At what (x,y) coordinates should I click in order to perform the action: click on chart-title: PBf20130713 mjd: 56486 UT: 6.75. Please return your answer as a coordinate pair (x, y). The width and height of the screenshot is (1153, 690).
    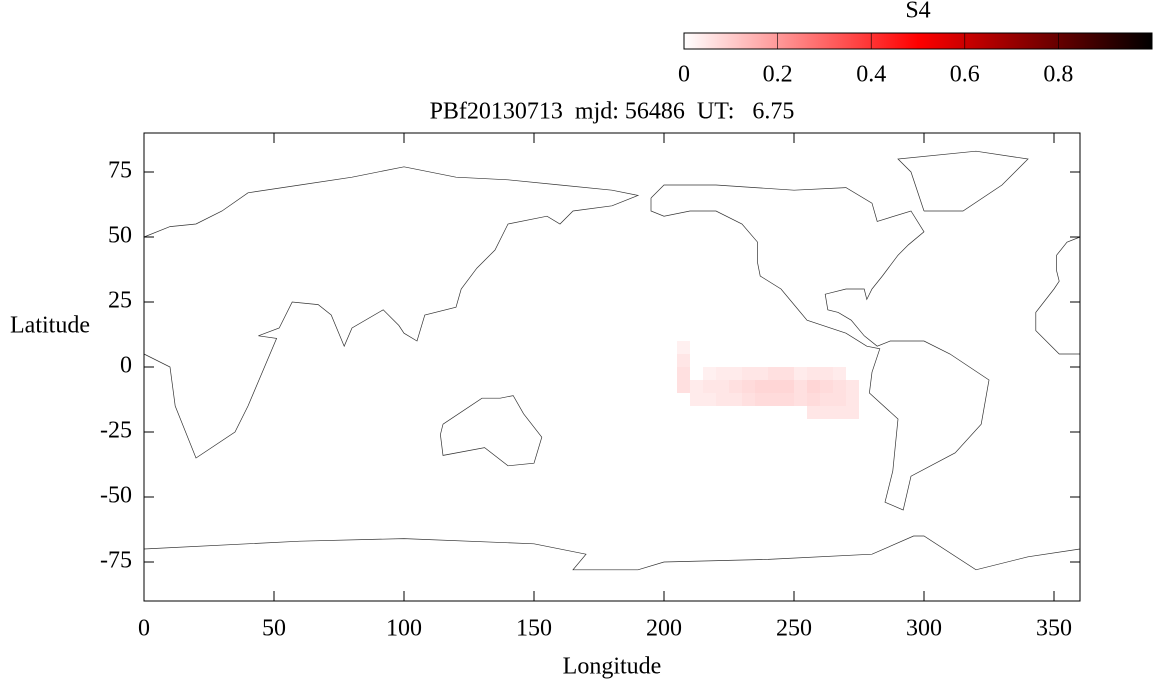
    Looking at the image, I should click on (612, 112).